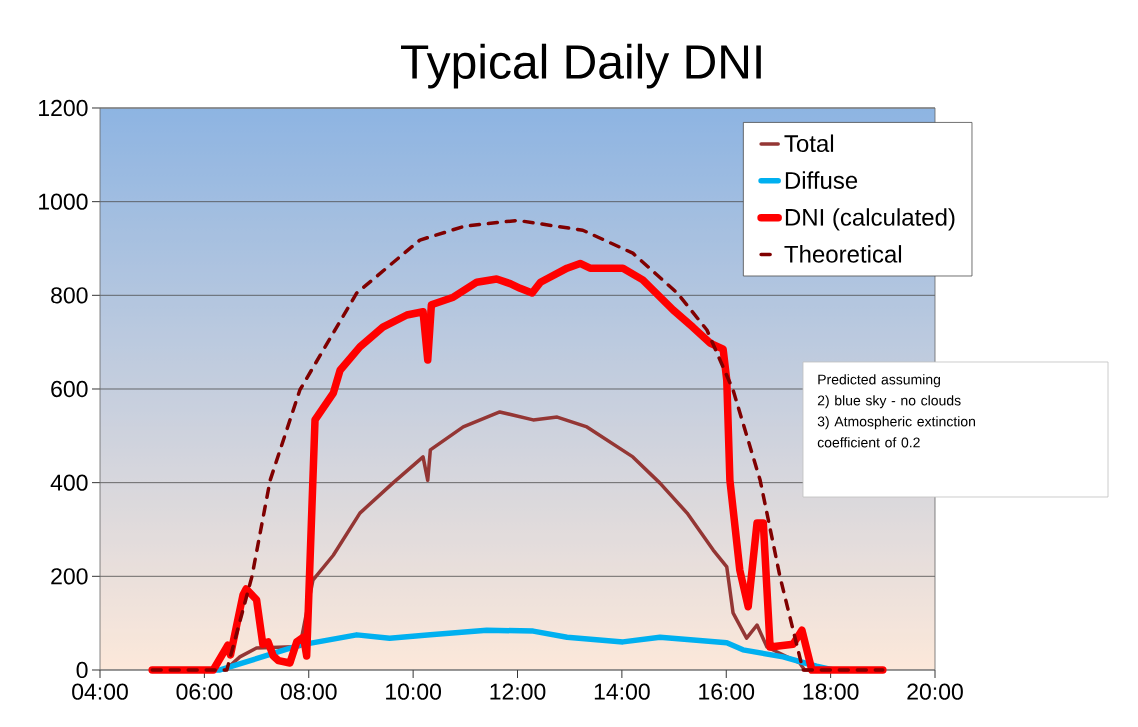 This screenshot has width=1138, height=727. I want to click on x-tick-label: 16:00, so click(727, 691).